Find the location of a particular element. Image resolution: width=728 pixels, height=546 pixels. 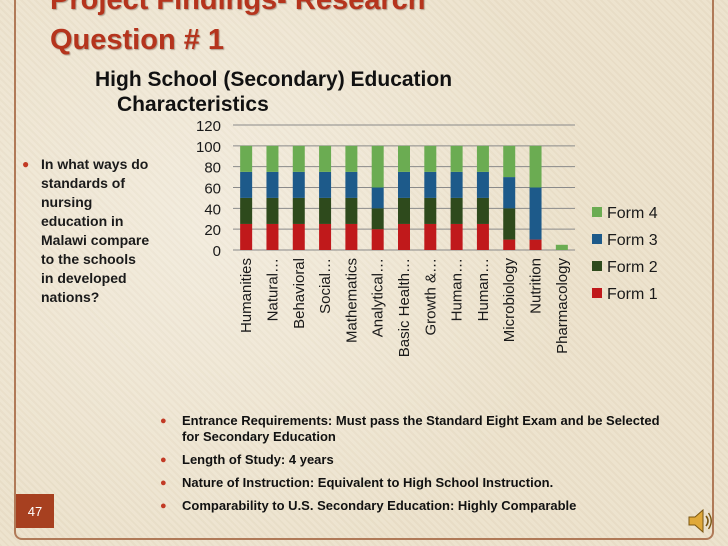

y-tick-label: 100 is located at coordinates (208, 147).